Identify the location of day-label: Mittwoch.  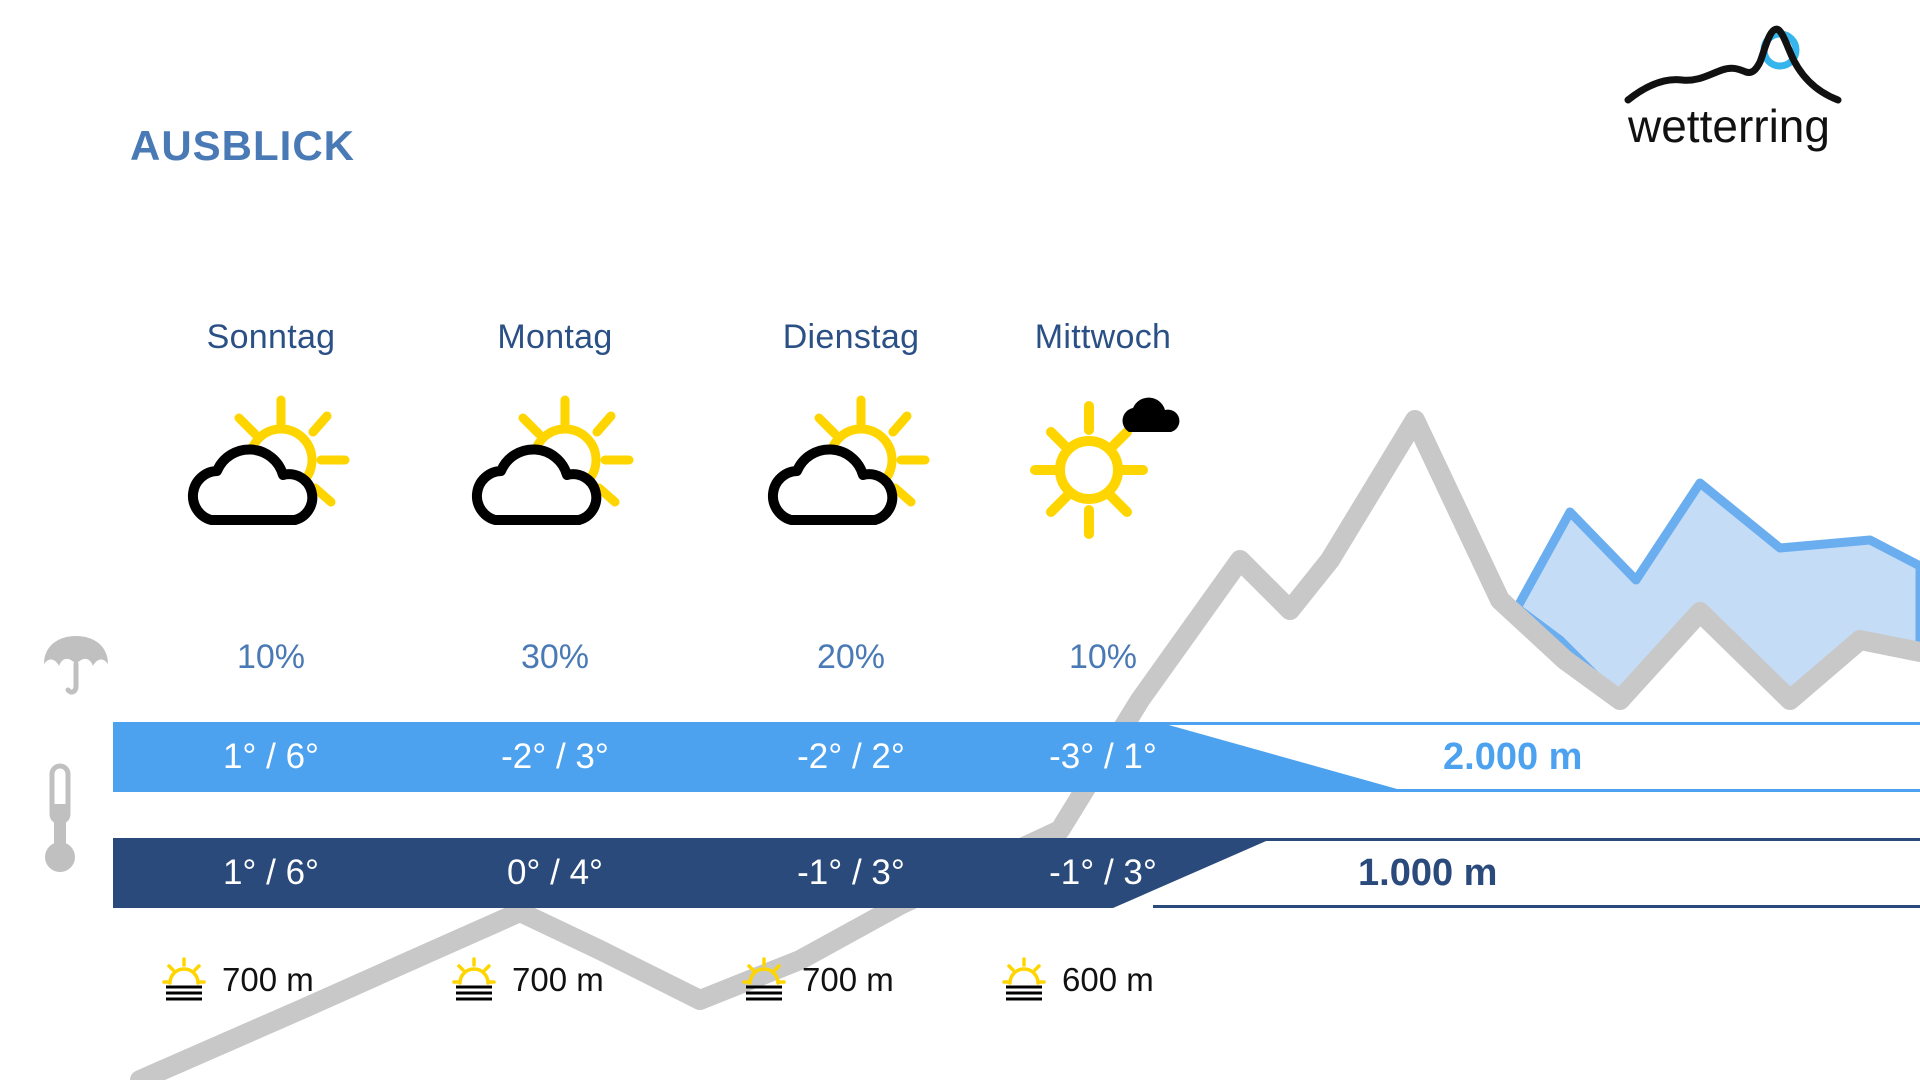
(1103, 337).